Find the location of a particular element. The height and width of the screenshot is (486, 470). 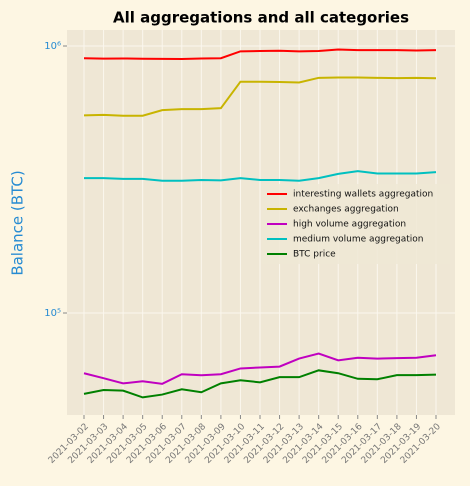

legend-label: medium volume aggregation is located at coordinates (358, 240).